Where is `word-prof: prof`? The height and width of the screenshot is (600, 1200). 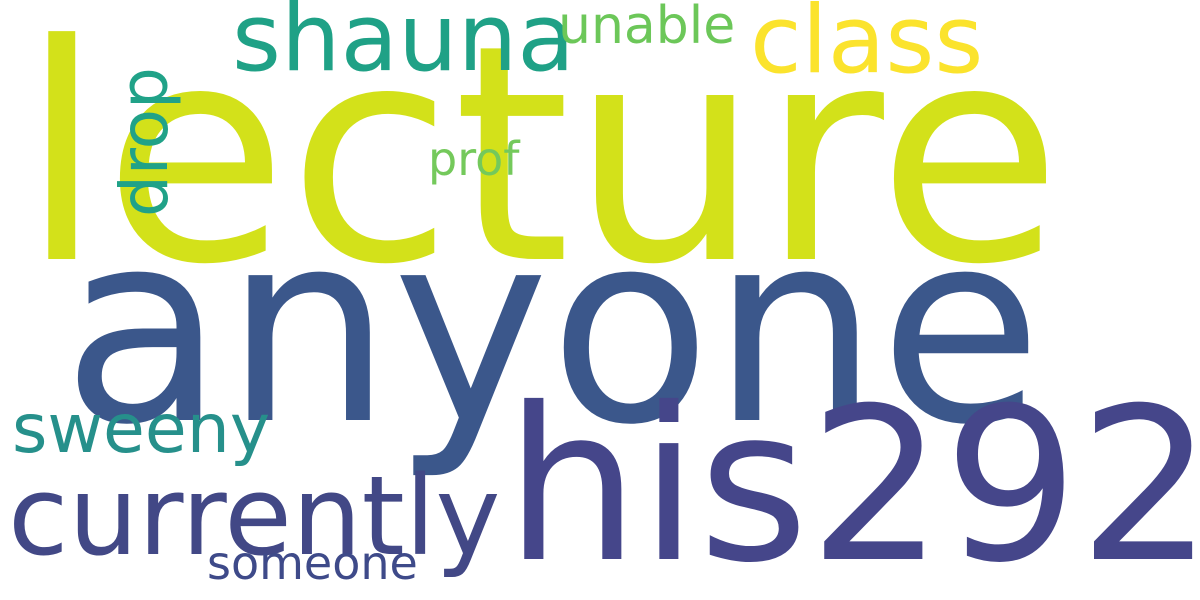
word-prof: prof is located at coordinates (474, 159).